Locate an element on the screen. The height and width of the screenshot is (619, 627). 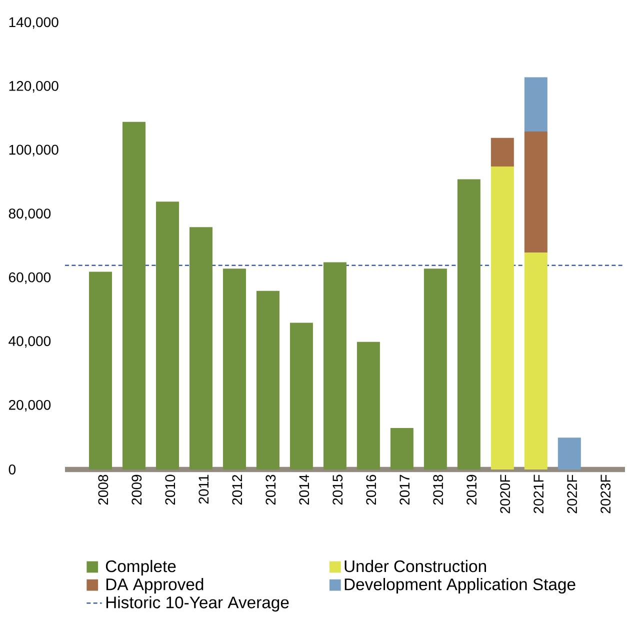
x-tick-label: 2010 is located at coordinates (170, 489).